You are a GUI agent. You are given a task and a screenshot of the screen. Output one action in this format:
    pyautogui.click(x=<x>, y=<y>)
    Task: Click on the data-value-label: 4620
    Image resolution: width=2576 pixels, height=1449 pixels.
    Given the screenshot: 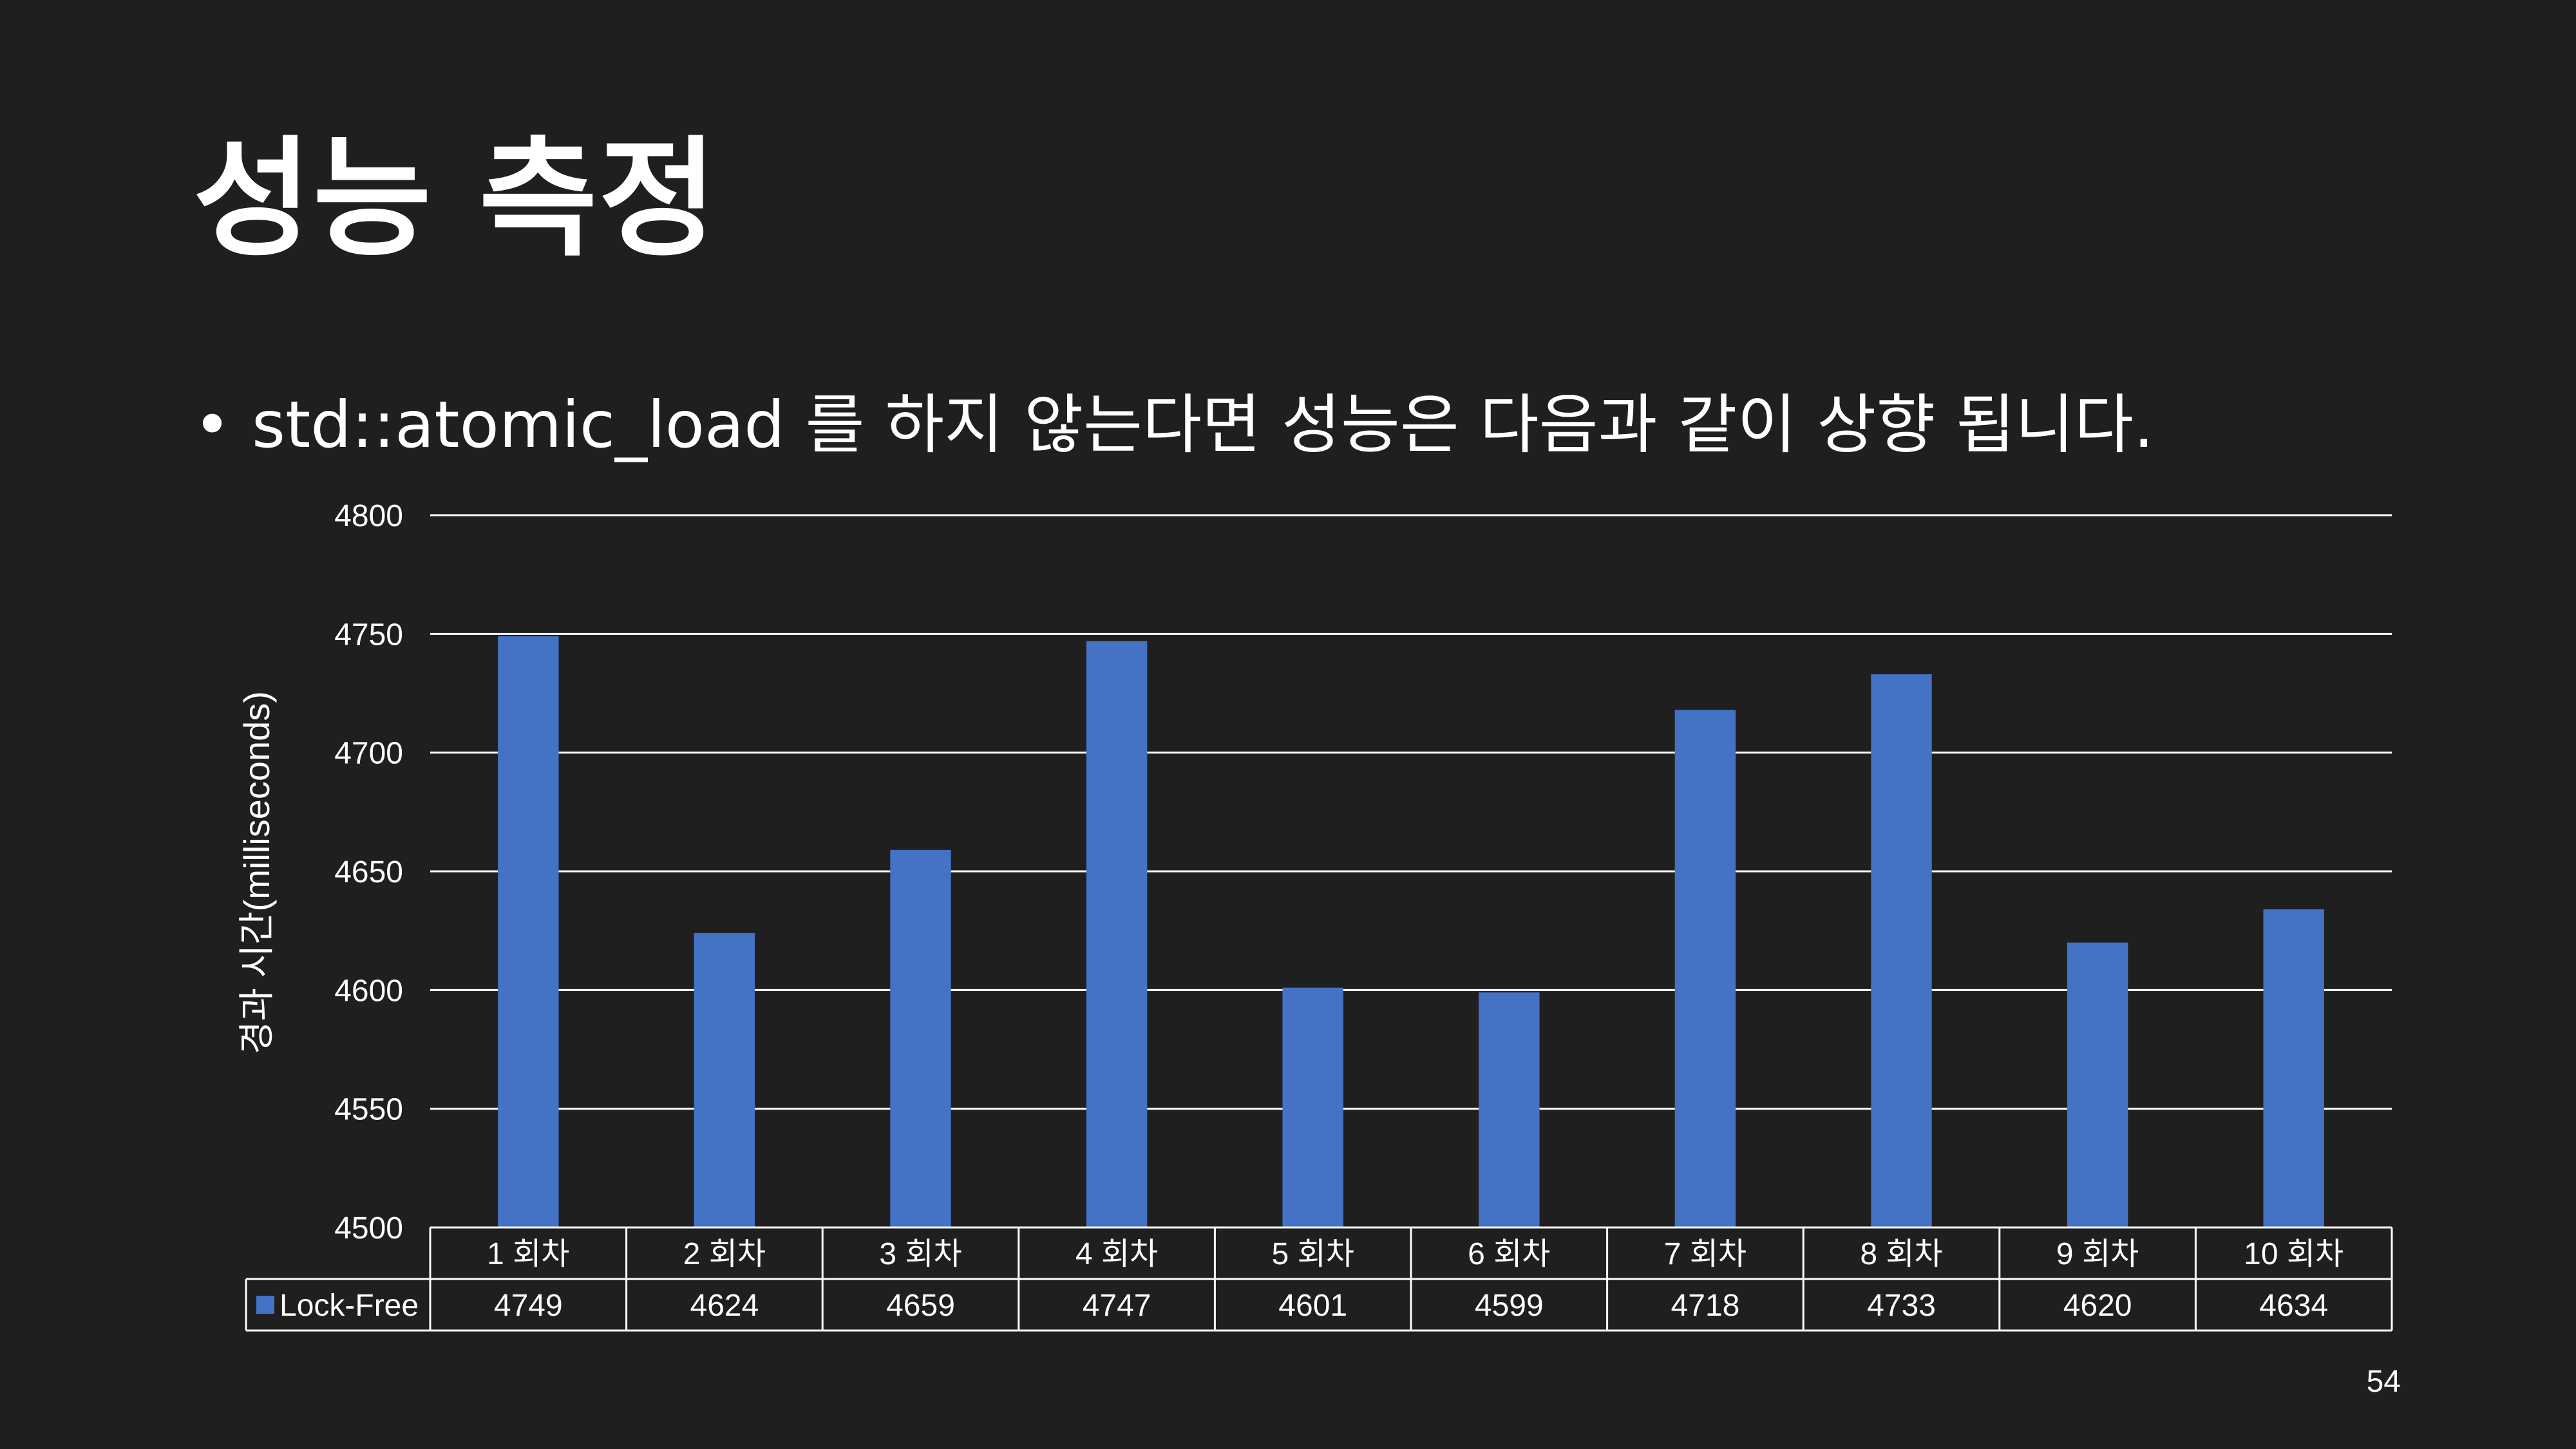 What is the action you would take?
    pyautogui.click(x=2097, y=1306)
    